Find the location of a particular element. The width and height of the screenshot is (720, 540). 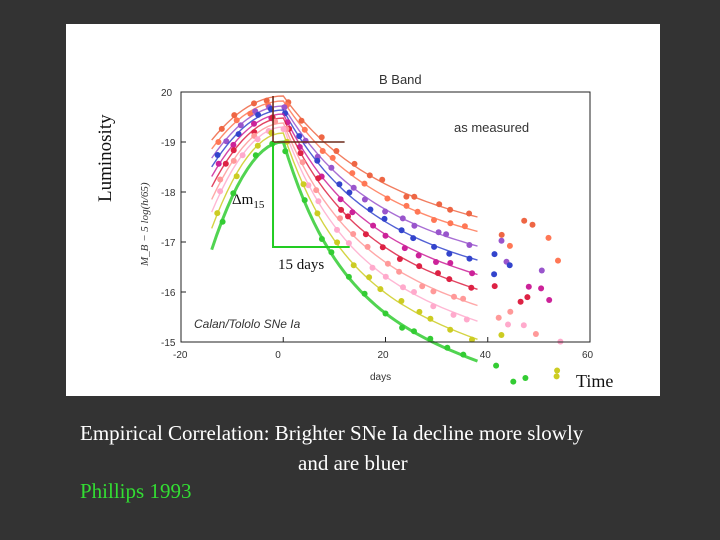

x-tick-label: 40 is located at coordinates (486, 355).